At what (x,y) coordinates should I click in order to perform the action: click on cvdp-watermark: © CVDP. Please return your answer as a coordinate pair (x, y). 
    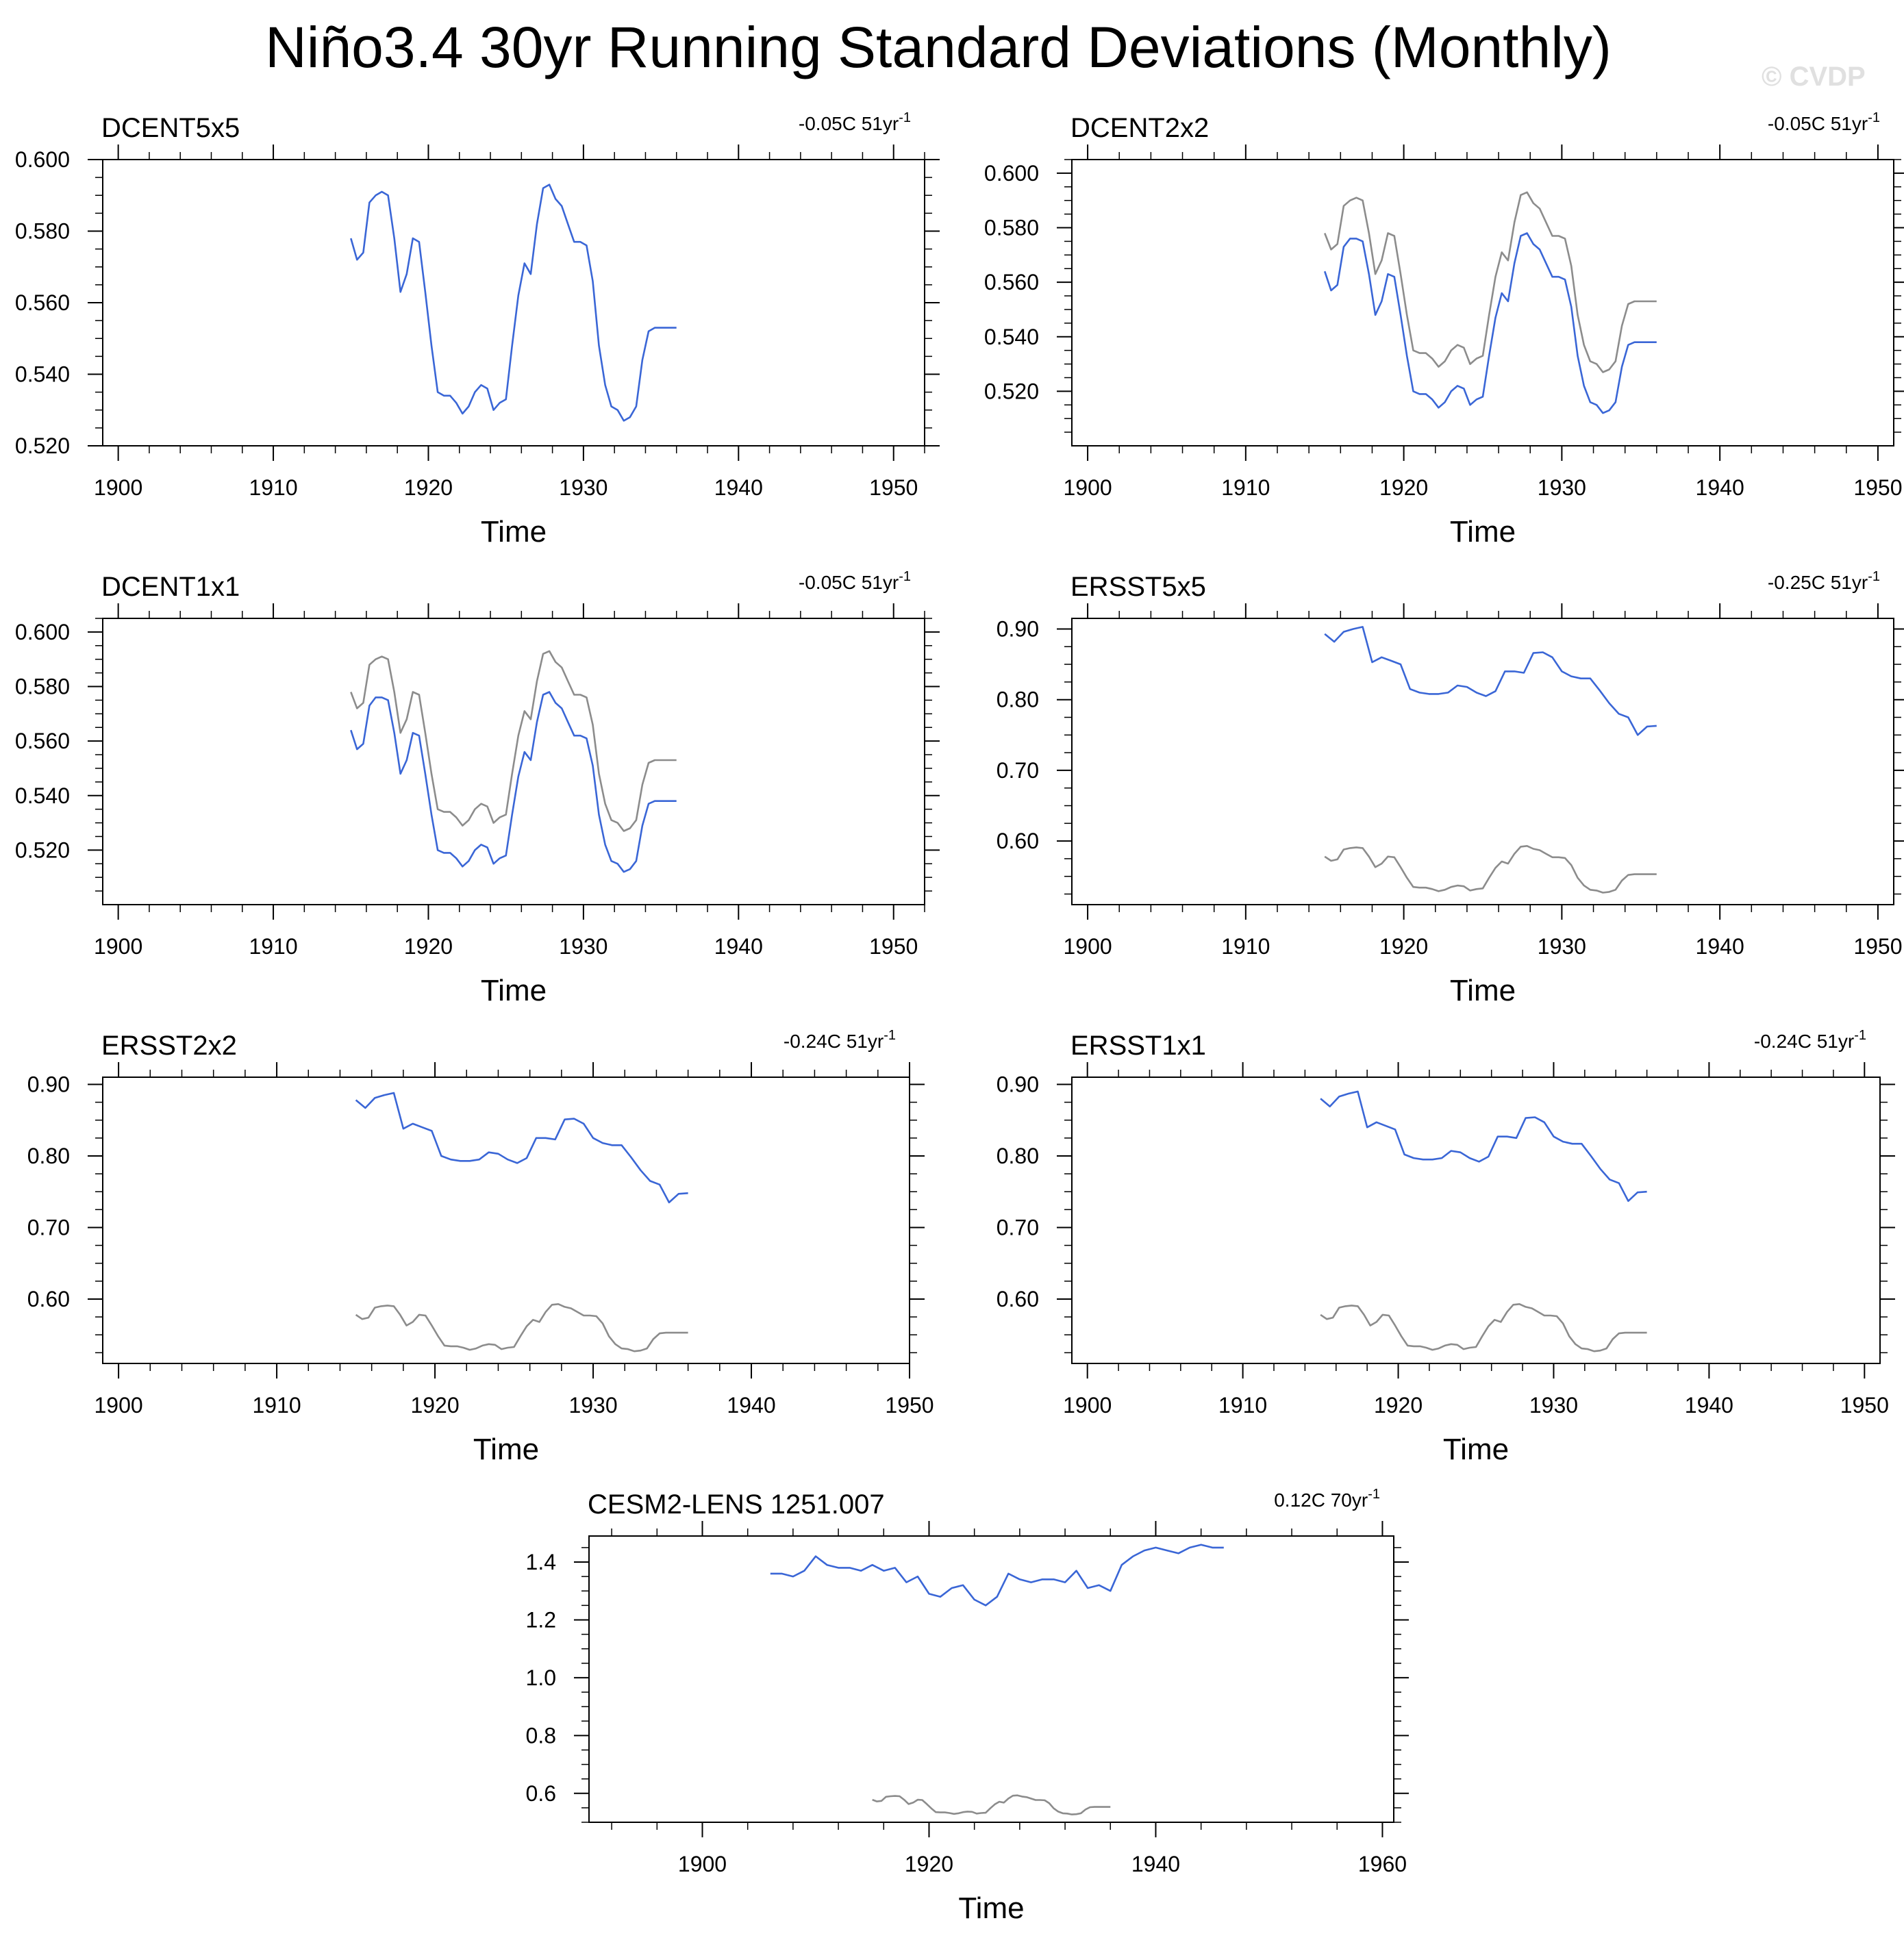
    Looking at the image, I should click on (1814, 77).